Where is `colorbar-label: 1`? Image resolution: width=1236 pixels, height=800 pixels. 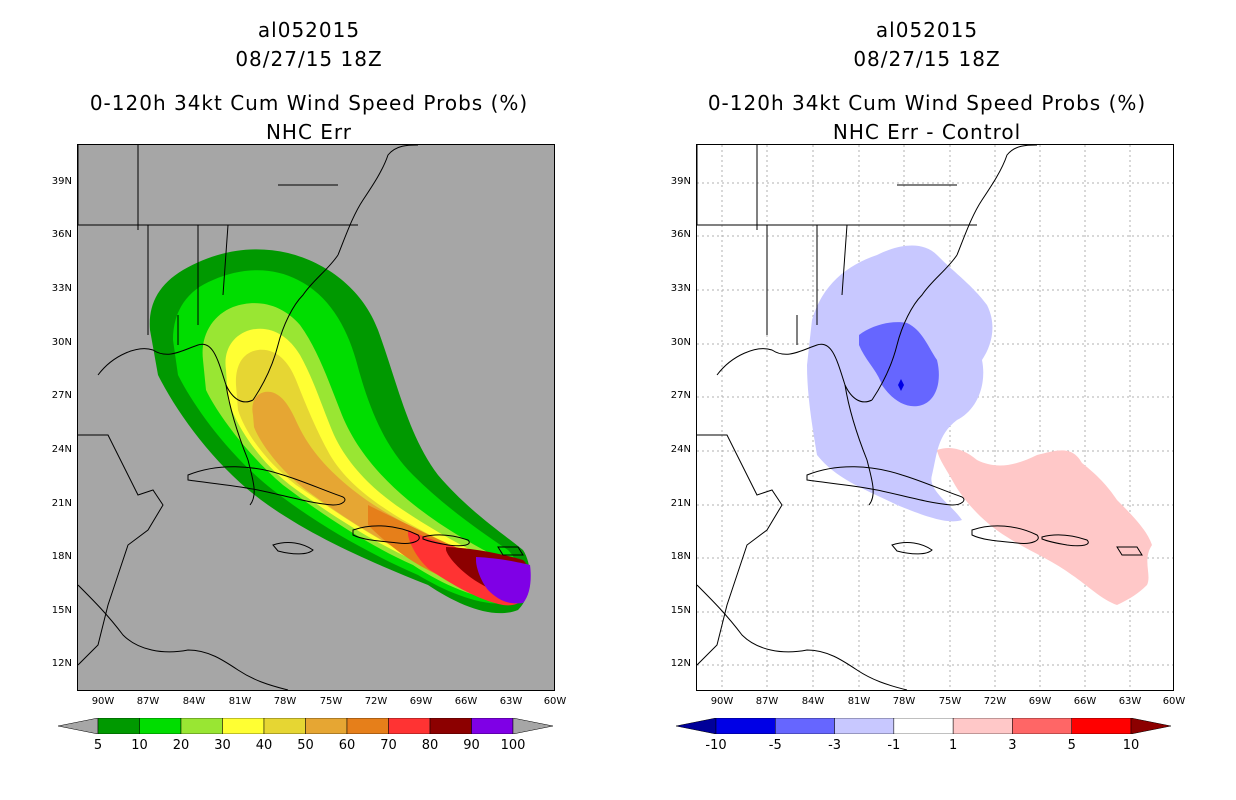
colorbar-label: 1 is located at coordinates (953, 745).